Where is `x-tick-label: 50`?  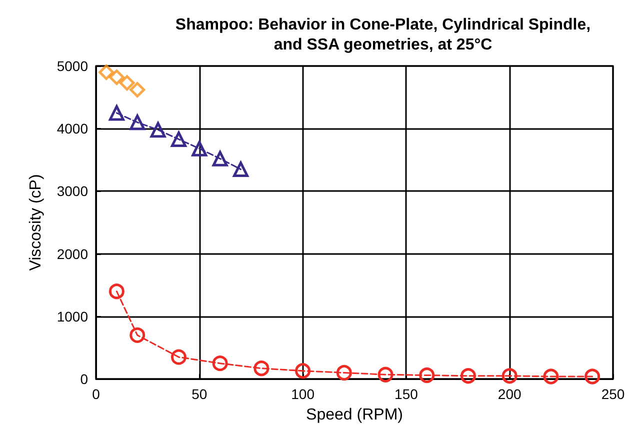 x-tick-label: 50 is located at coordinates (200, 394).